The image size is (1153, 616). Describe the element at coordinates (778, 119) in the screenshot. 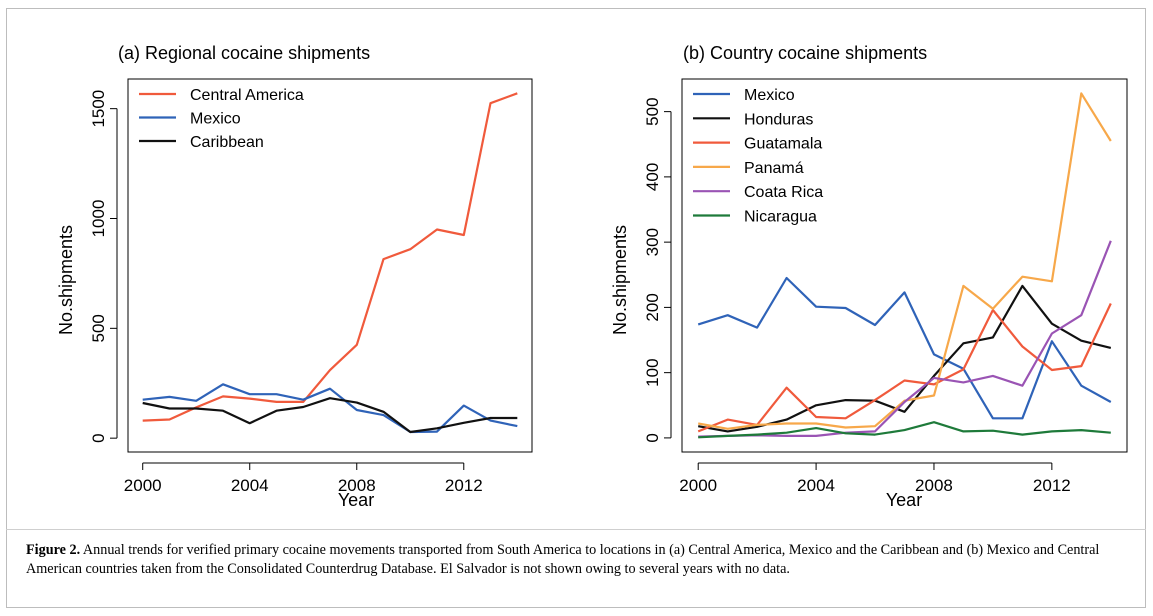

I see `legend-label: Honduras` at that location.